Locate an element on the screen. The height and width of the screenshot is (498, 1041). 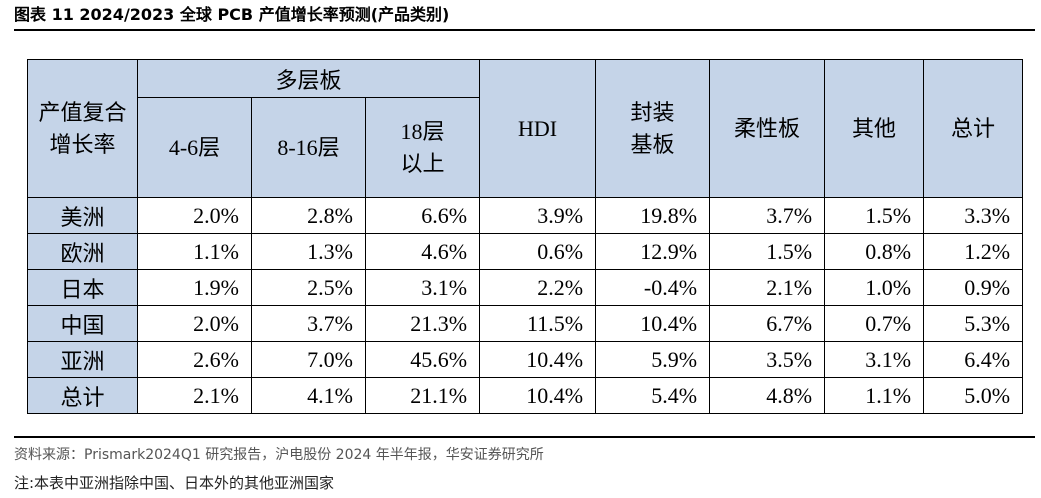
table-cell: 21.3% is located at coordinates (422, 323).